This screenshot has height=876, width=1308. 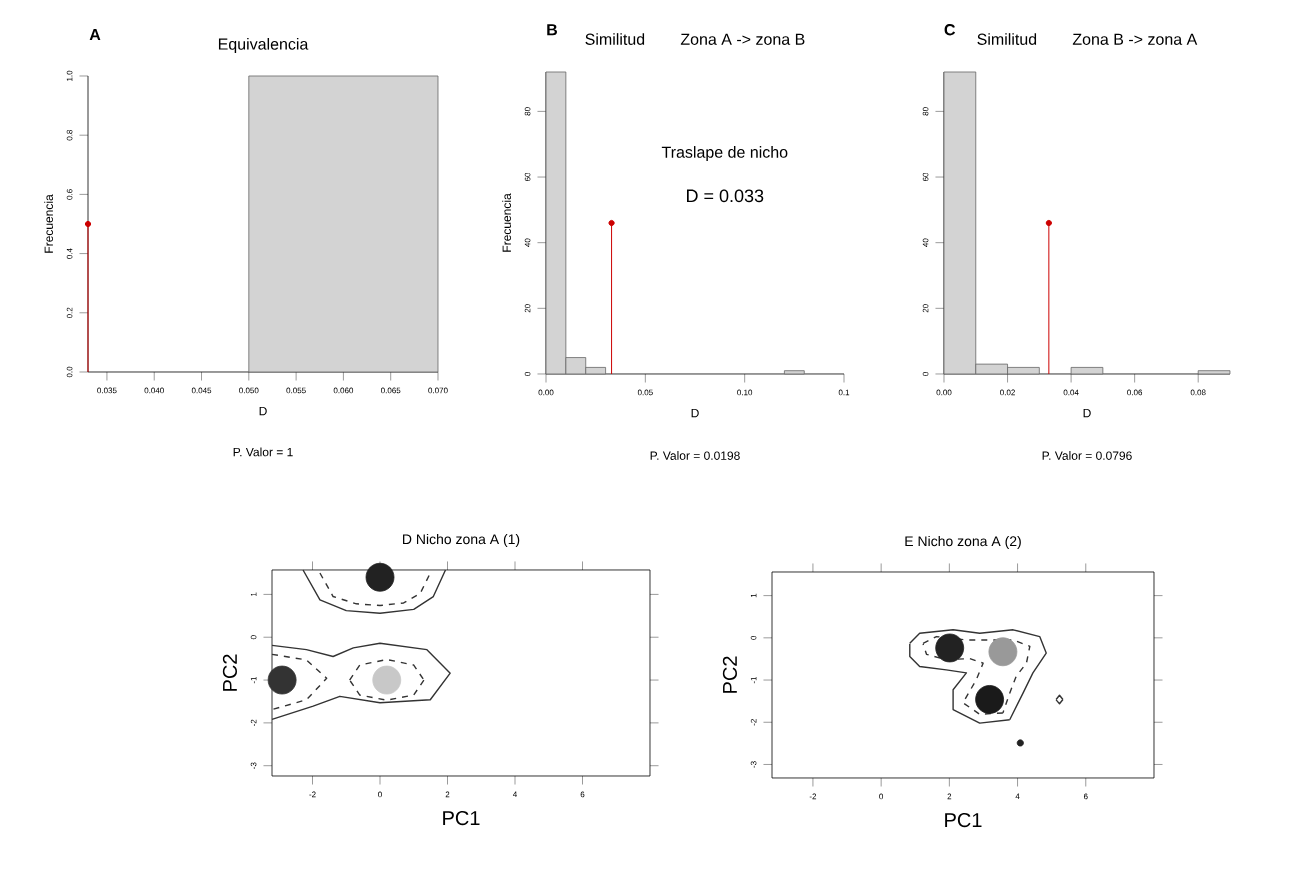 I want to click on annotation: D = 0.033, so click(x=725, y=196).